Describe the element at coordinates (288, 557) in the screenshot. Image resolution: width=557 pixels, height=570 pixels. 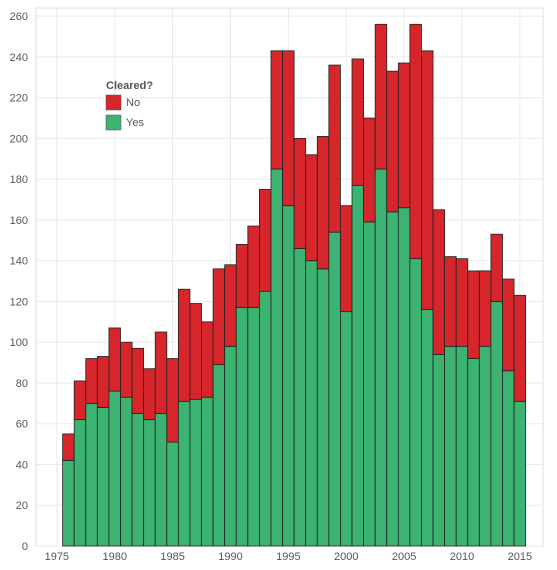
I see `x-tick-label: 1995` at that location.